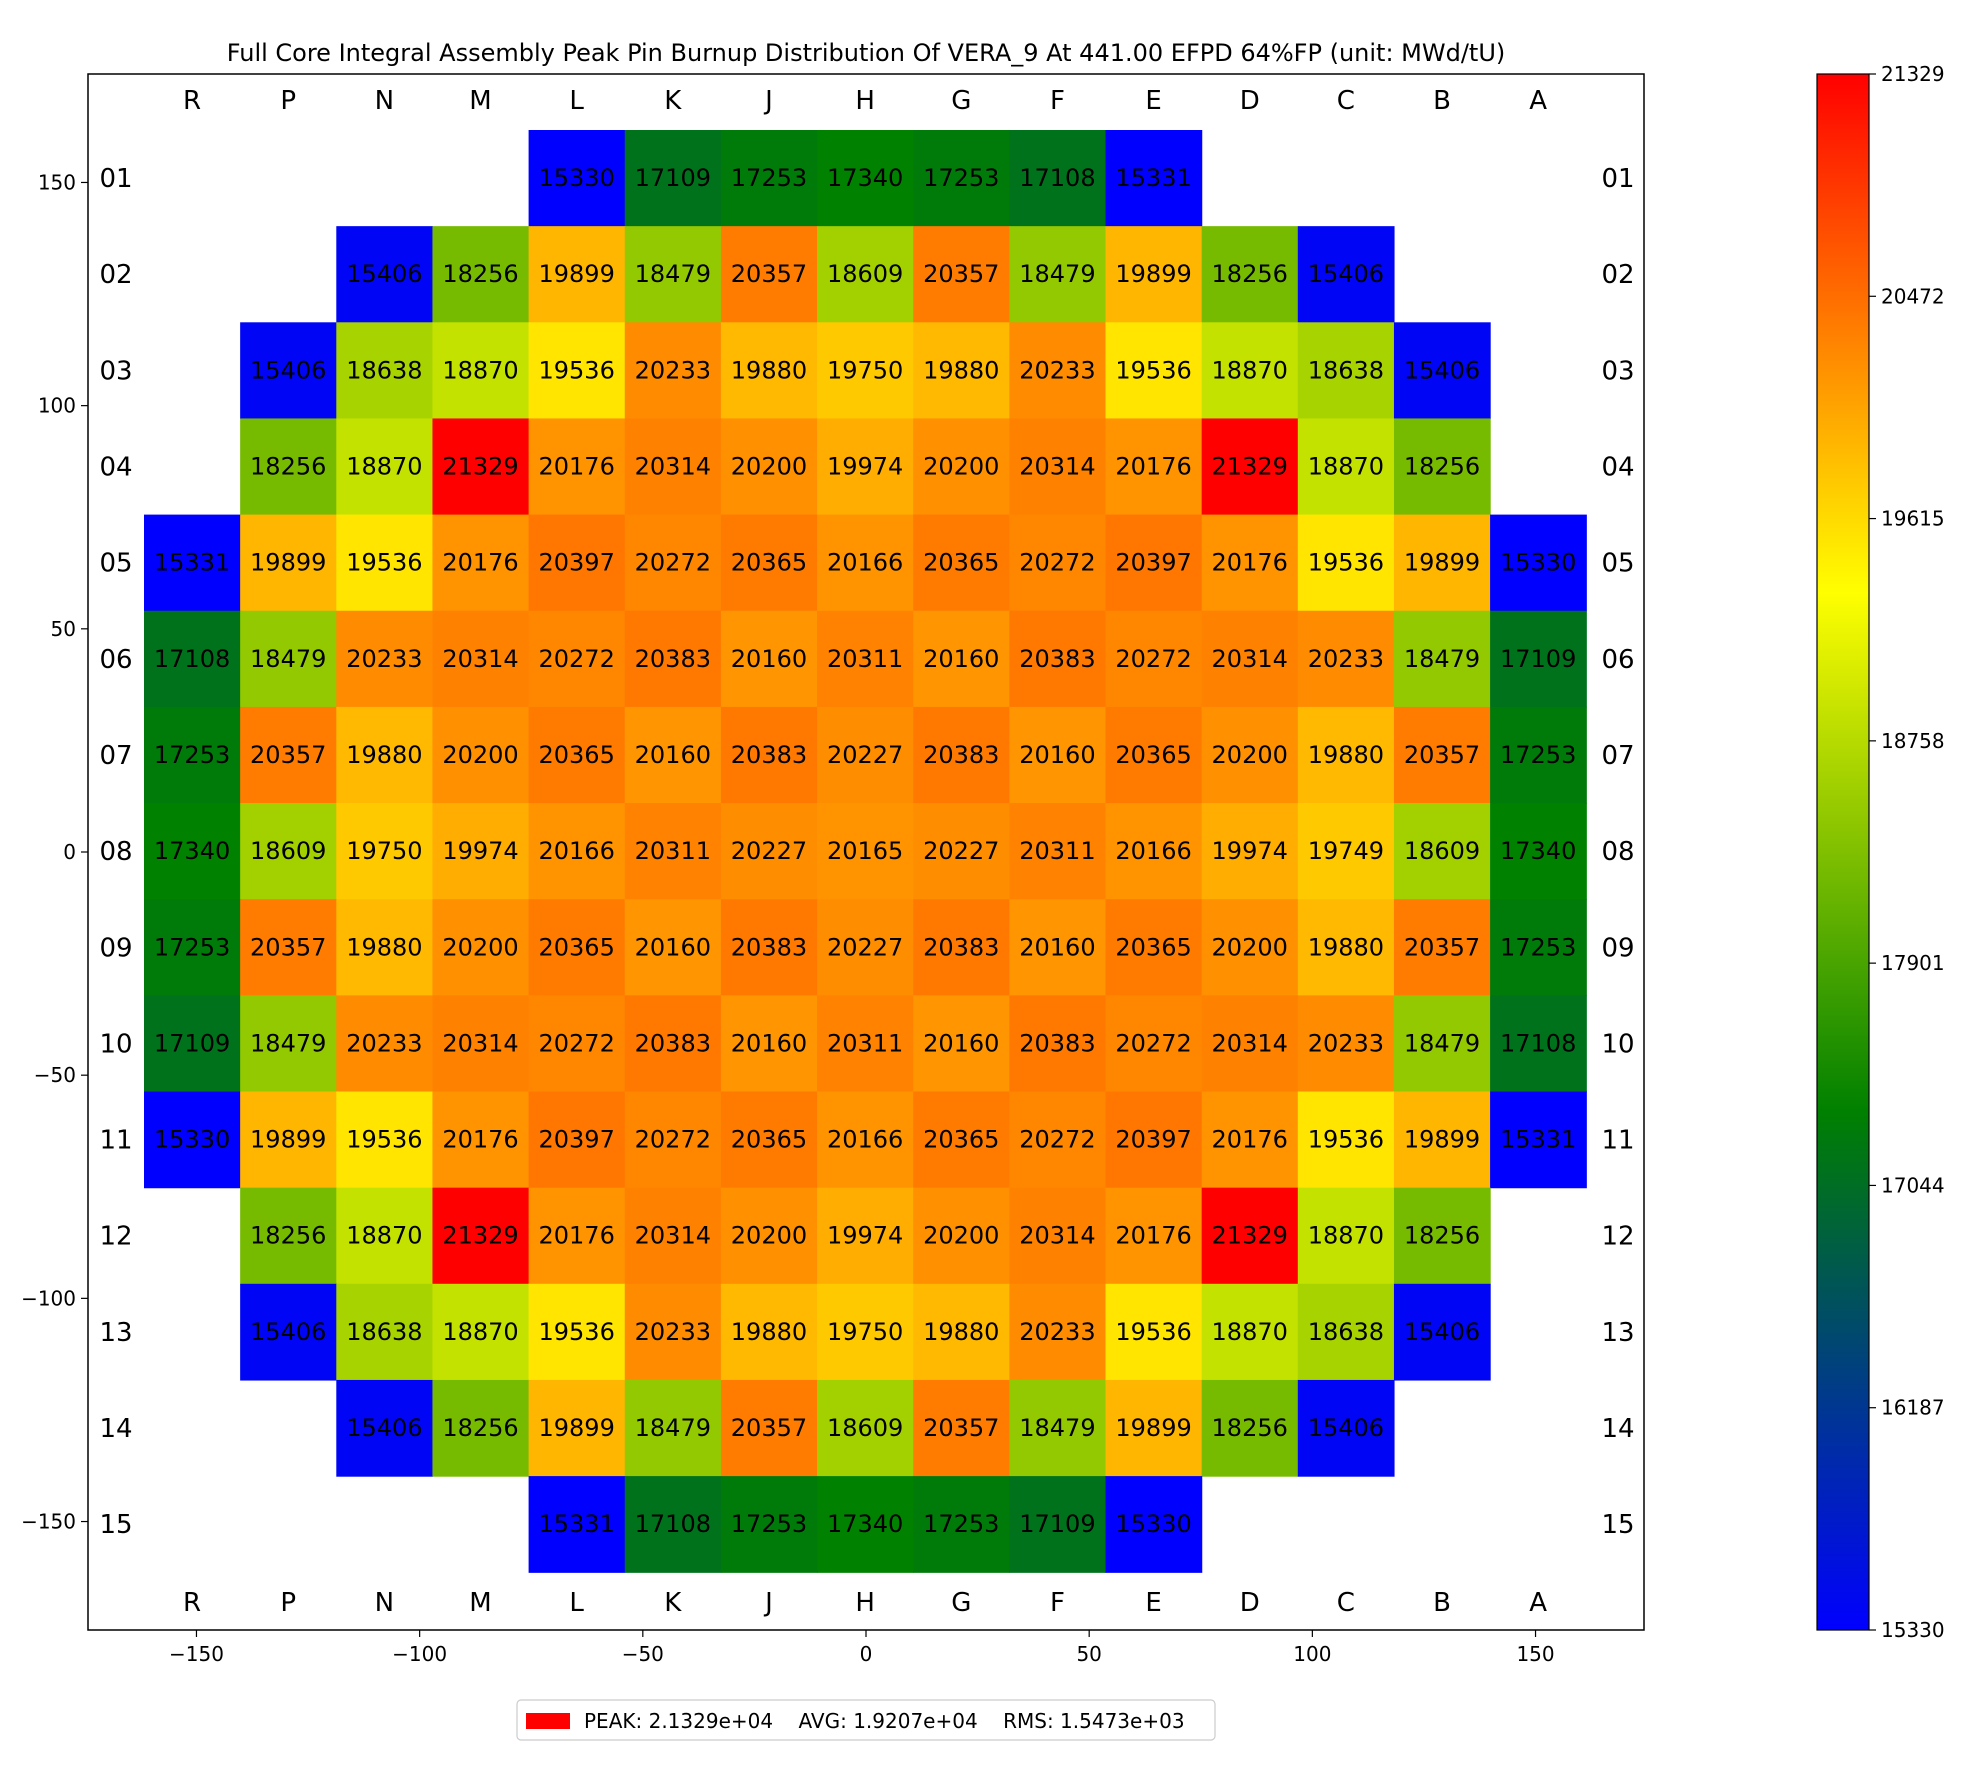 The image size is (1962, 1785). What do you see at coordinates (480, 467) in the screenshot?
I see `assembly-value: 21329` at bounding box center [480, 467].